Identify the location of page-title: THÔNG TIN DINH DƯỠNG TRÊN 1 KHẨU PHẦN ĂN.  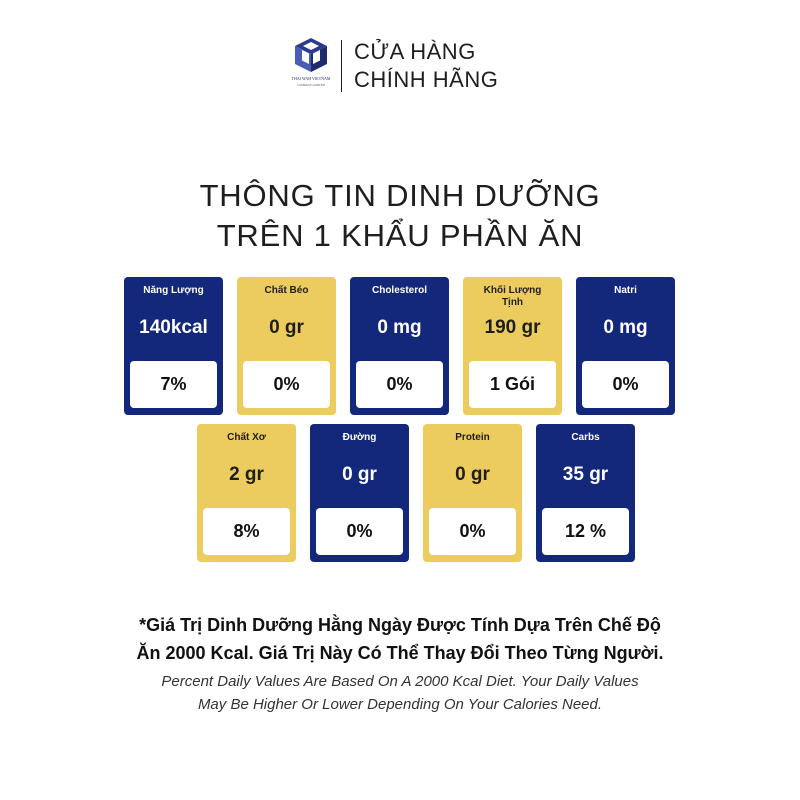
(400, 216).